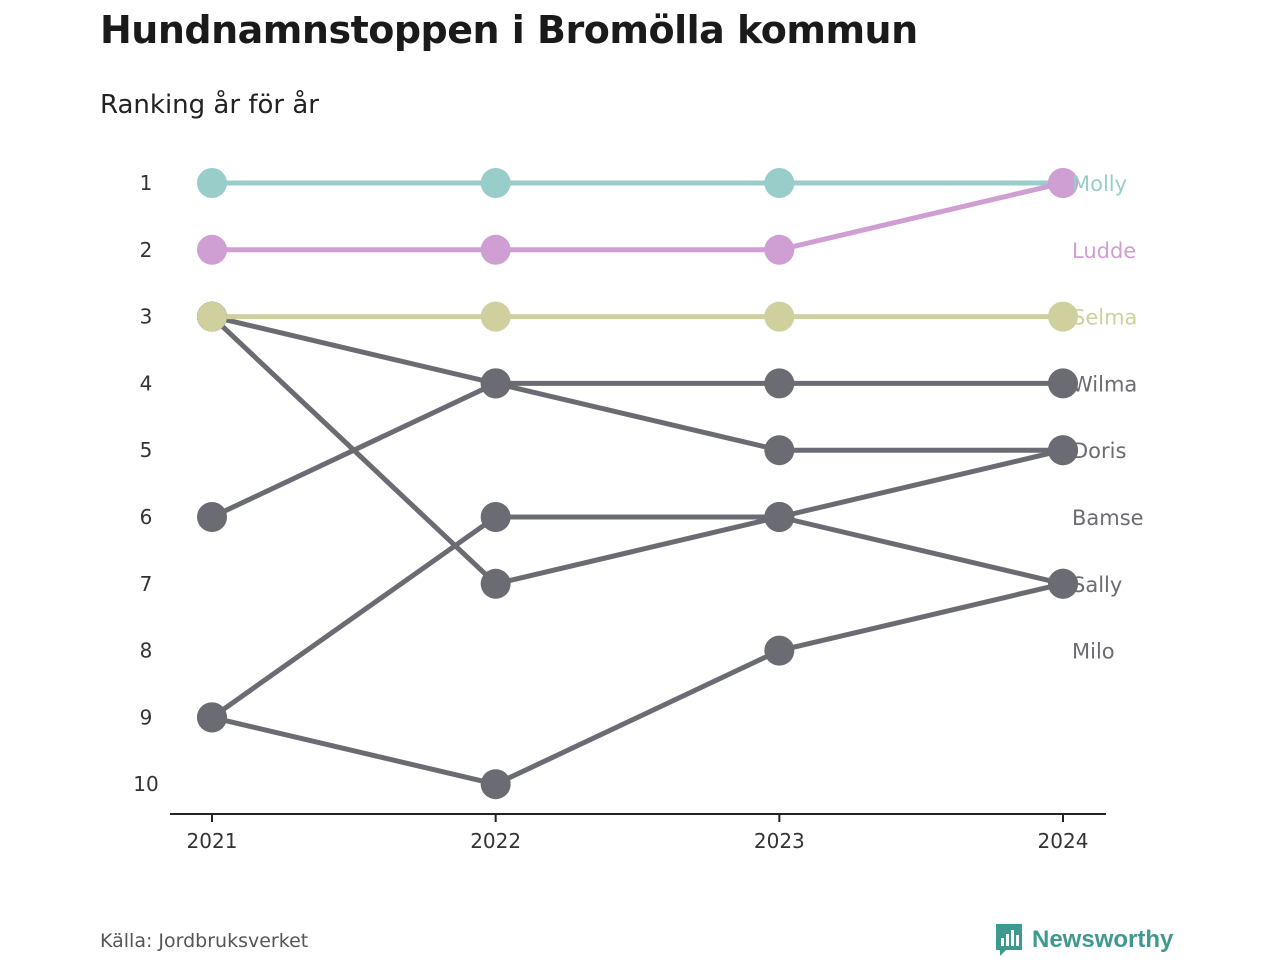 This screenshot has height=960, width=1280. What do you see at coordinates (1108, 418) in the screenshot?
I see `end-labels: Molly Ludde Selma Wilma Doris Bamse Sally Milo` at bounding box center [1108, 418].